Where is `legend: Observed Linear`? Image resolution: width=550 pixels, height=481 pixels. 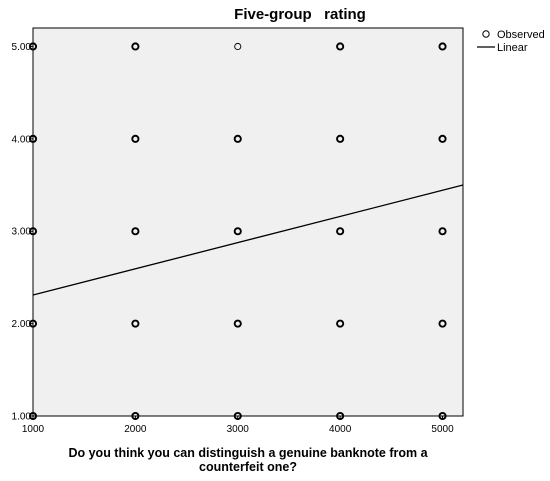 legend: Observed Linear is located at coordinates (511, 41).